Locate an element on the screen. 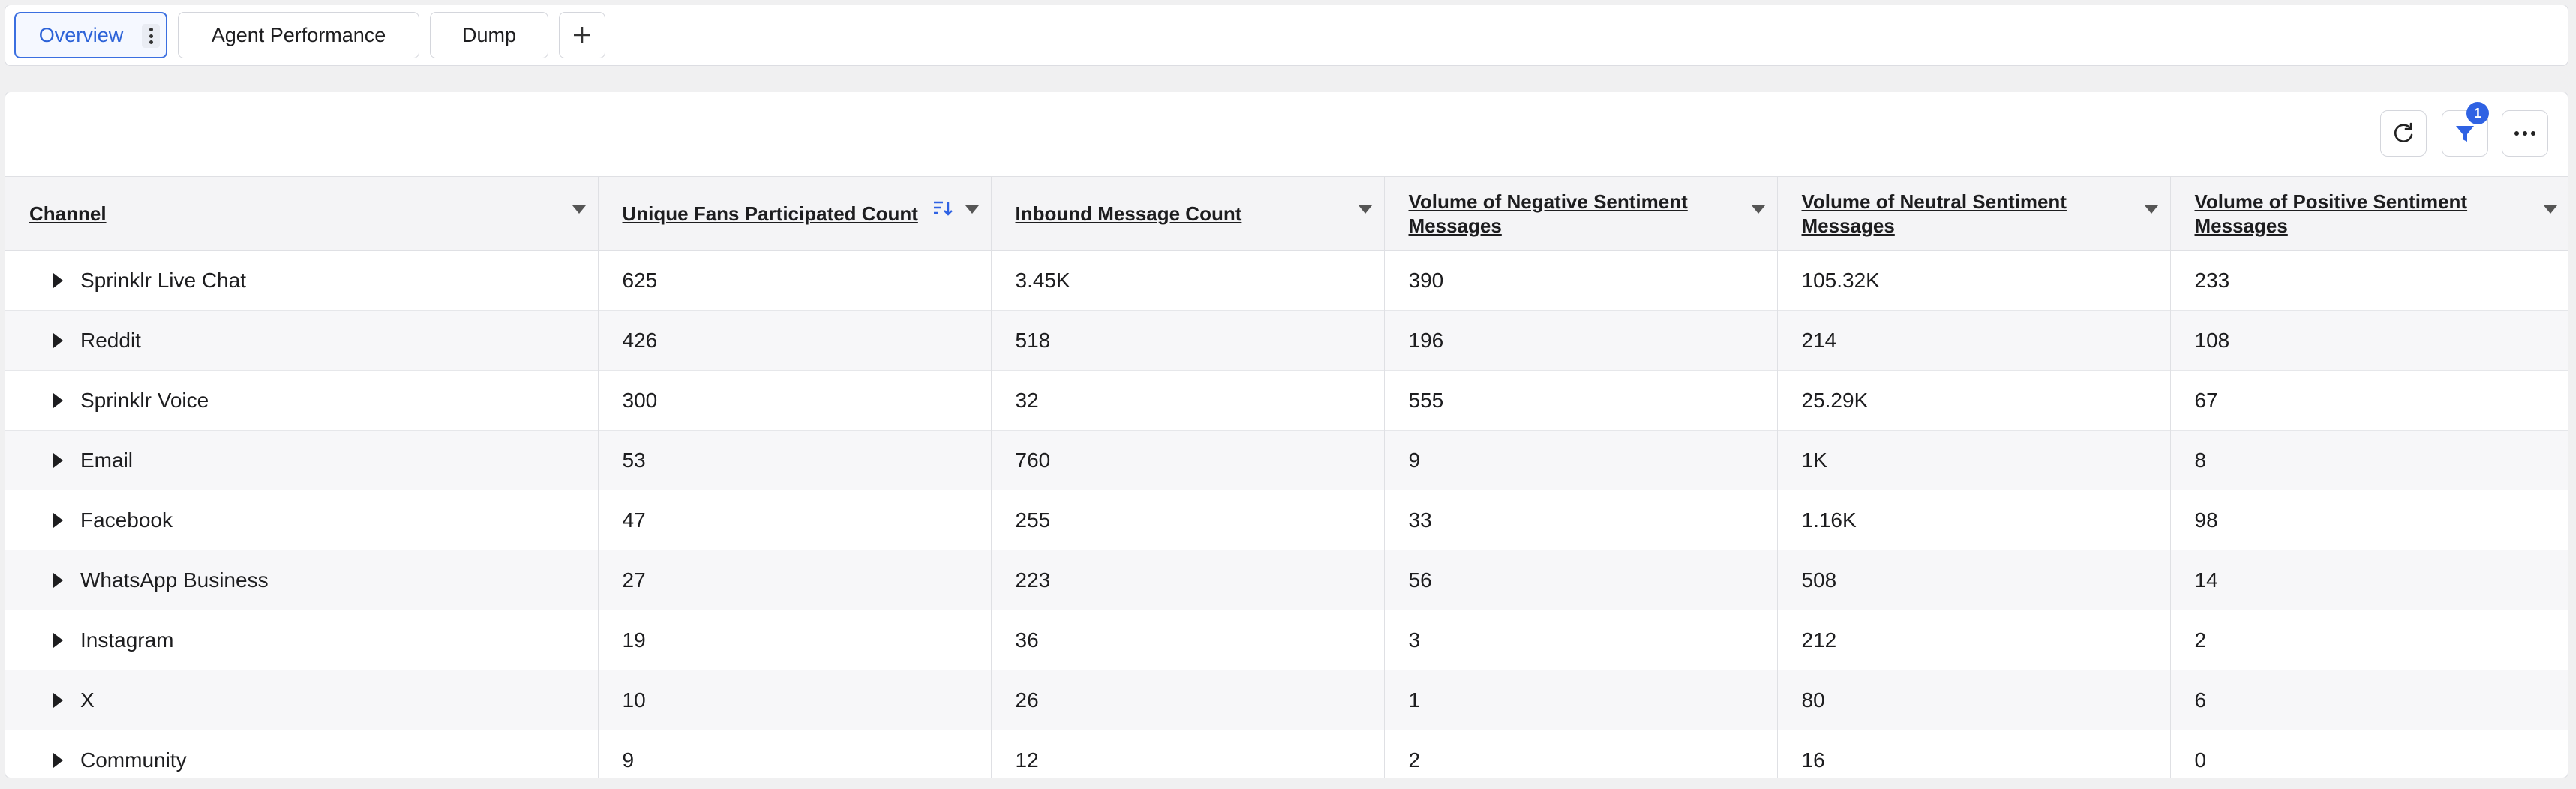 The height and width of the screenshot is (789, 2576). metric-cell: 53 is located at coordinates (795, 460).